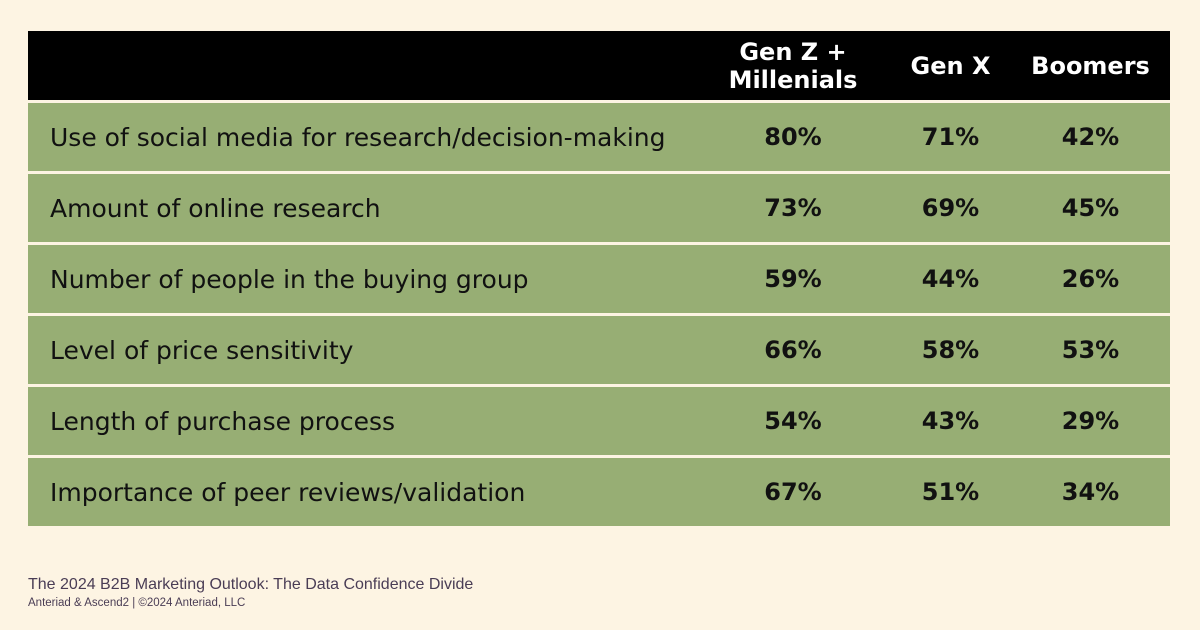 The image size is (1200, 630). Describe the element at coordinates (950, 65) in the screenshot. I see `column-header-gen-x: Gen X` at that location.